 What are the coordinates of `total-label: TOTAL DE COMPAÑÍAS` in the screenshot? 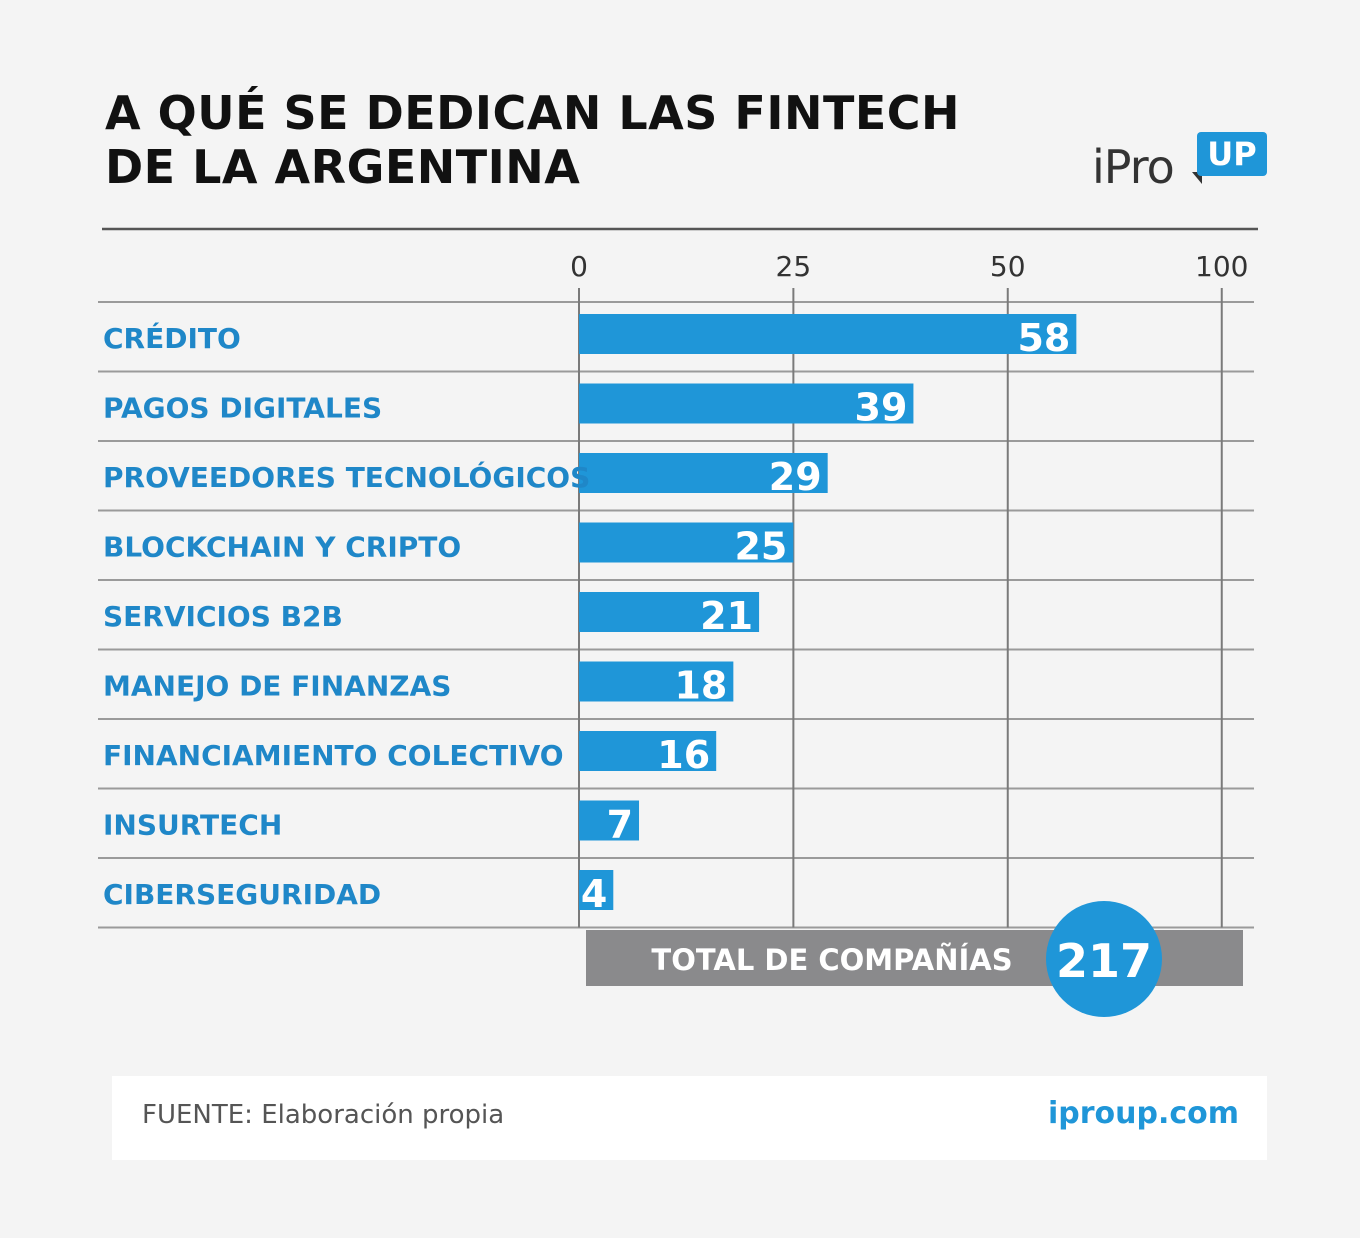 It's located at (831, 960).